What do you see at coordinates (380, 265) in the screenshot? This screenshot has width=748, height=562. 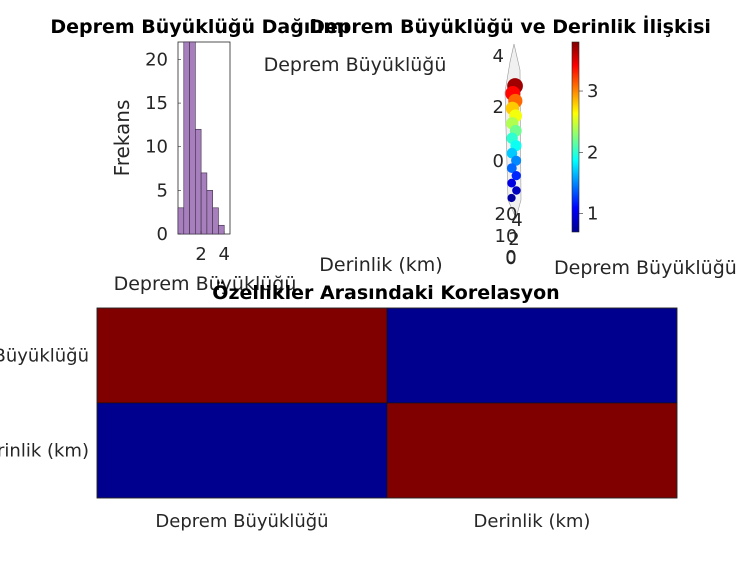 I see `scatter-xlabel: Derinlik (km)` at bounding box center [380, 265].